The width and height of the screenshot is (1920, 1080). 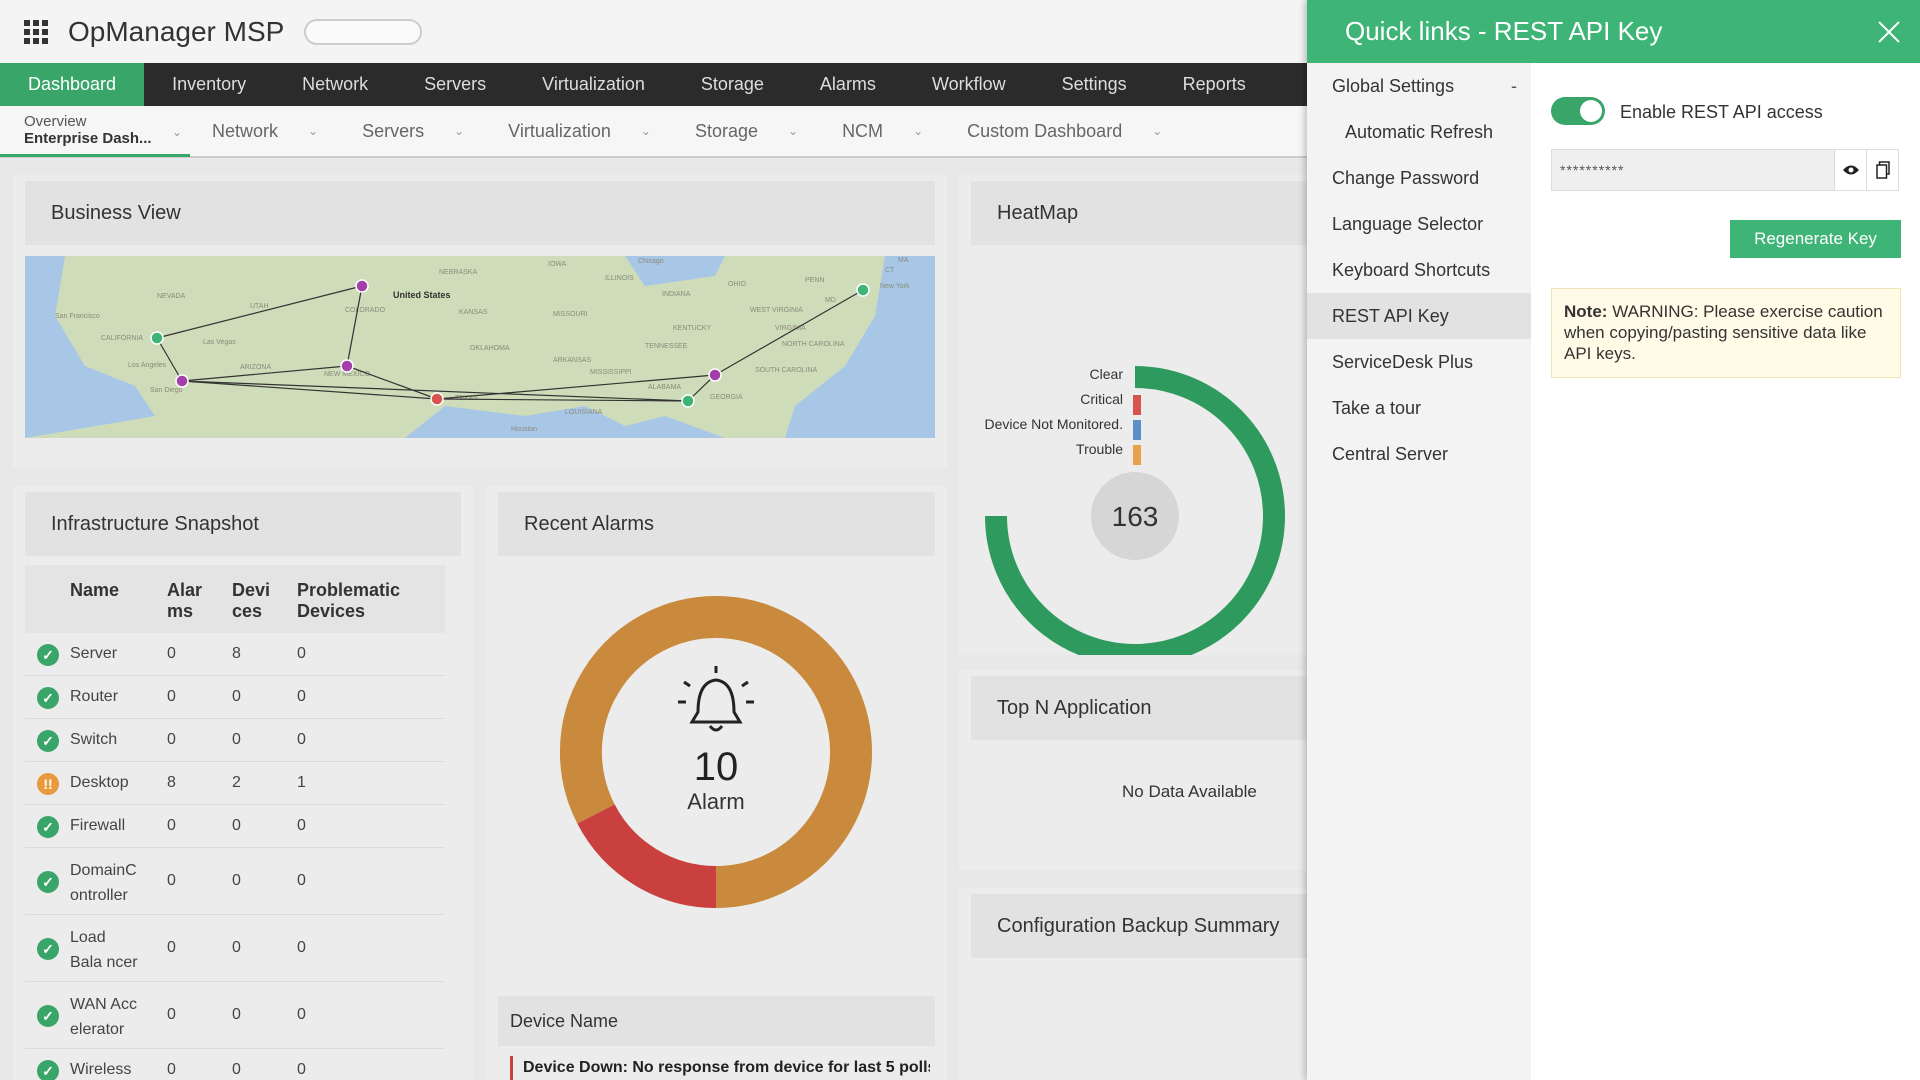 What do you see at coordinates (726, 130) in the screenshot?
I see `subtab-label: Storage` at bounding box center [726, 130].